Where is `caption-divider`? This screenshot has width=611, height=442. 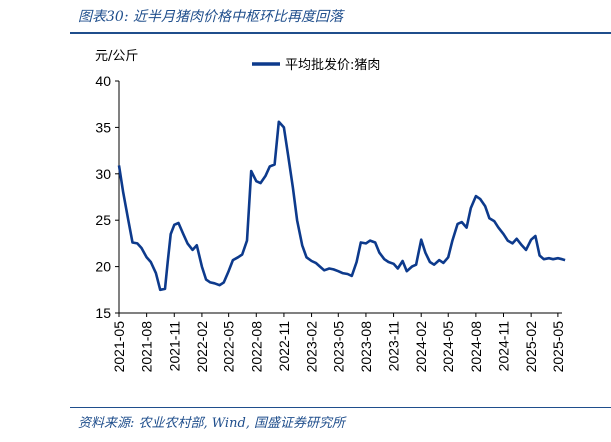 caption-divider is located at coordinates (340, 33).